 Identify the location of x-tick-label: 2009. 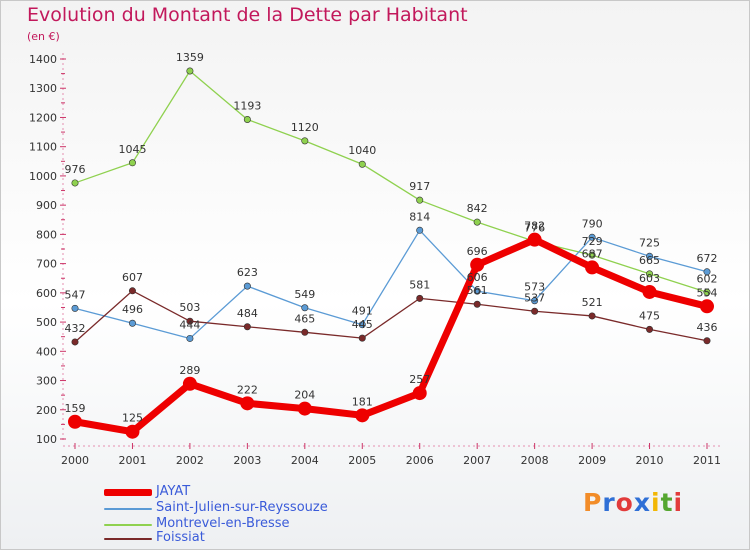
(592, 460).